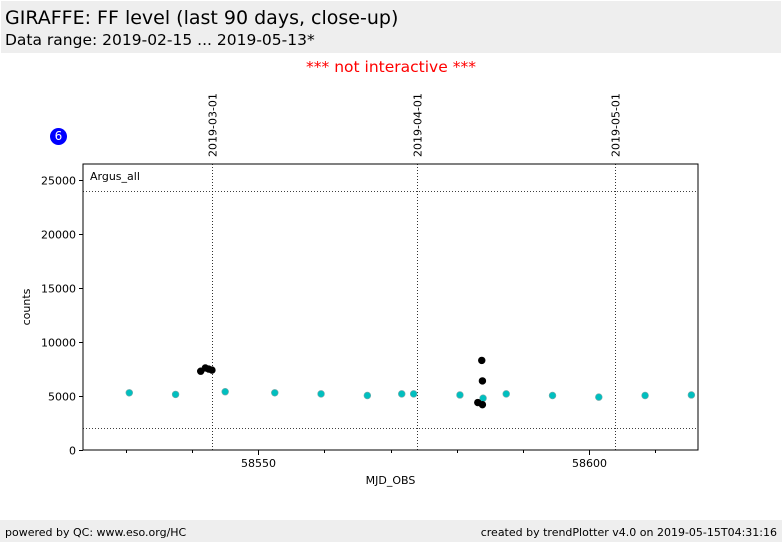 This screenshot has width=782, height=542. I want to click on y-tick-label: 5000, so click(62, 397).